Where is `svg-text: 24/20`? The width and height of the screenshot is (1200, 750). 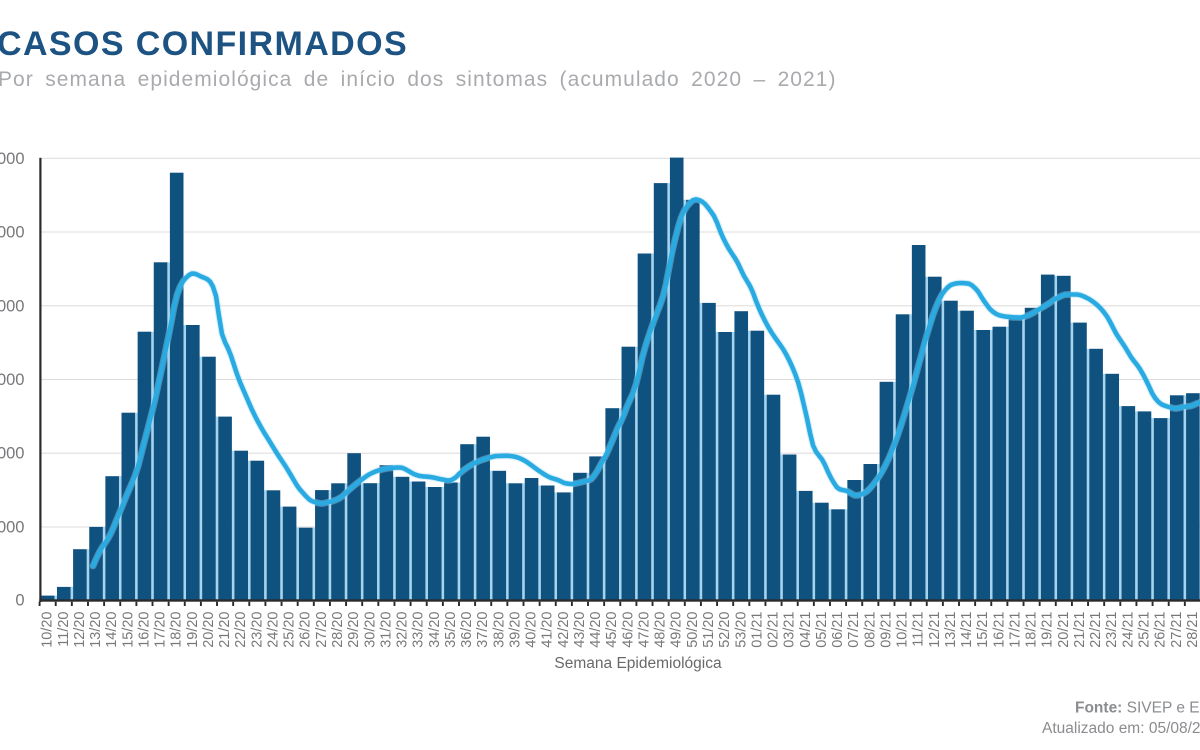
svg-text: 24/20 is located at coordinates (274, 630).